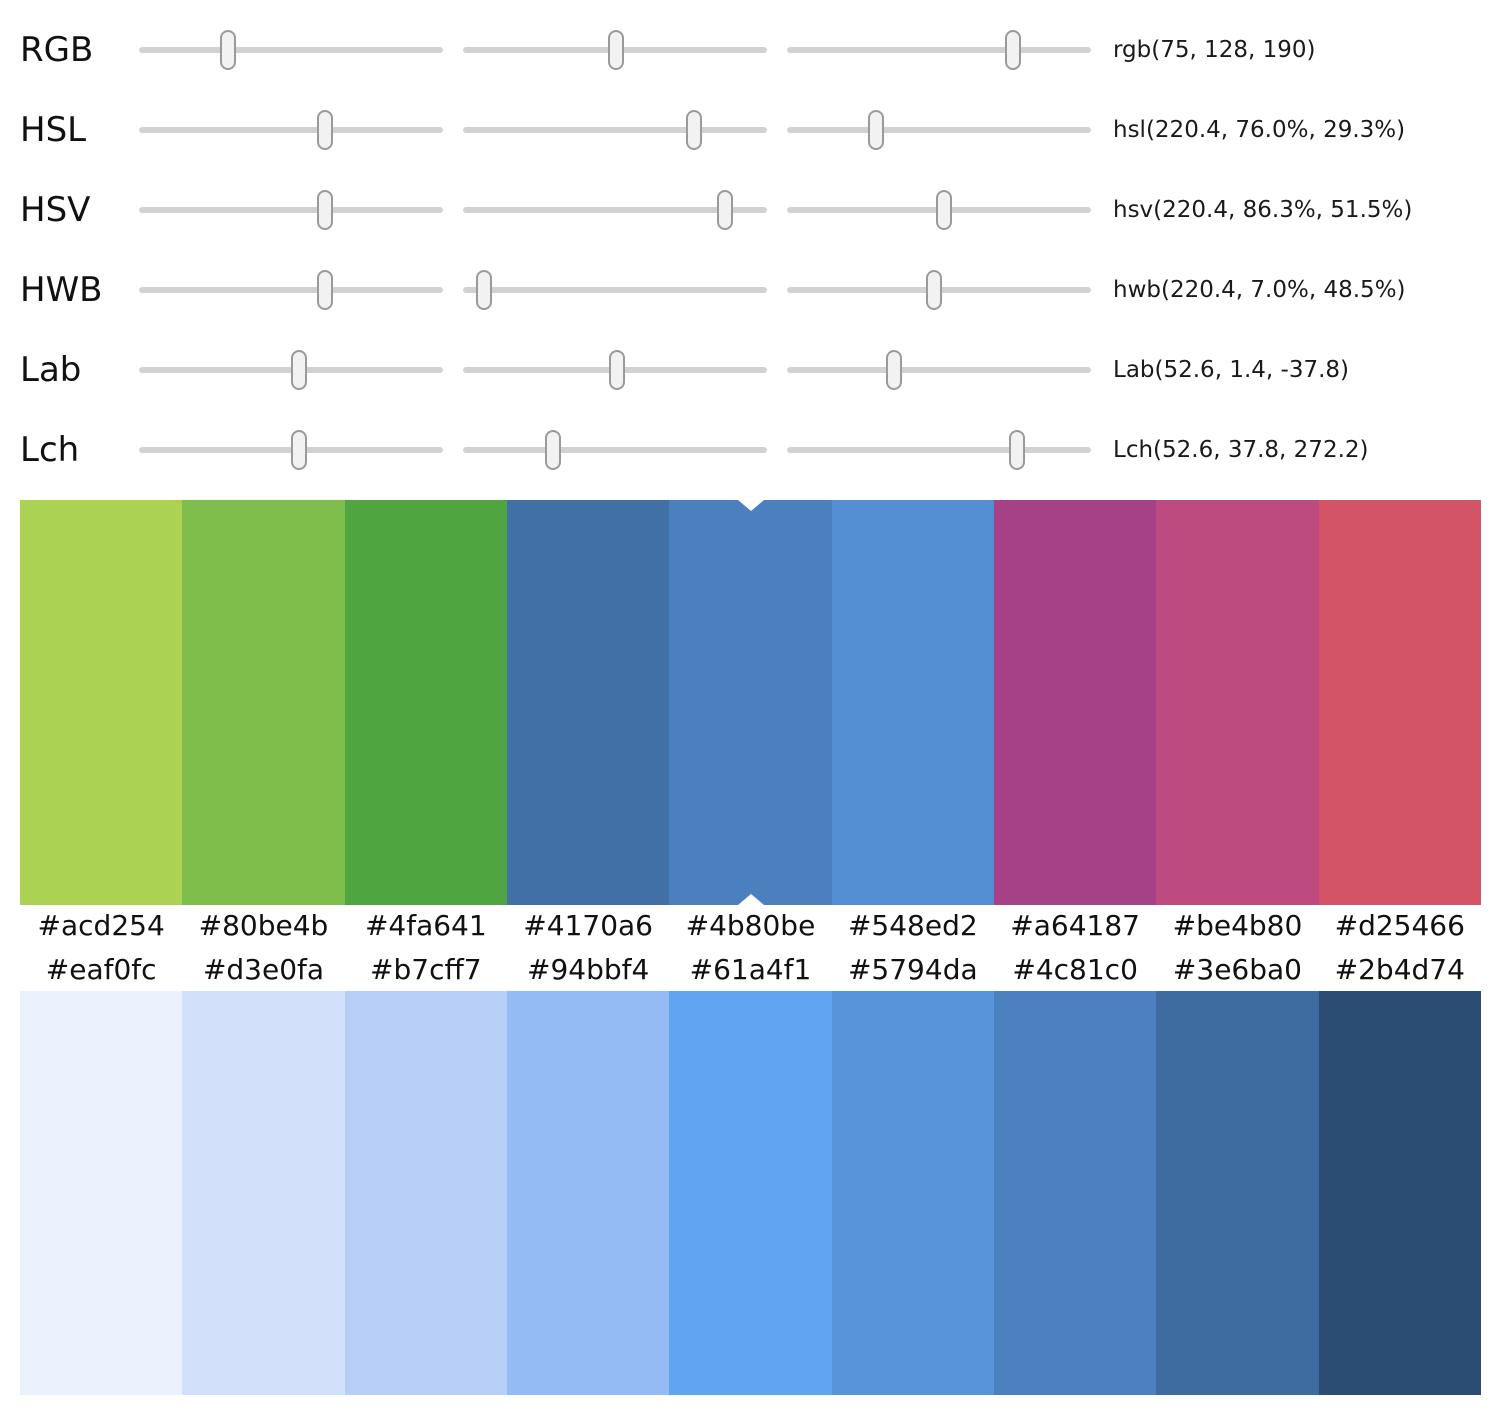  What do you see at coordinates (1259, 130) in the screenshot?
I see `hsl-value-text: hsl(220.4, 76.0%, 29.3%)` at bounding box center [1259, 130].